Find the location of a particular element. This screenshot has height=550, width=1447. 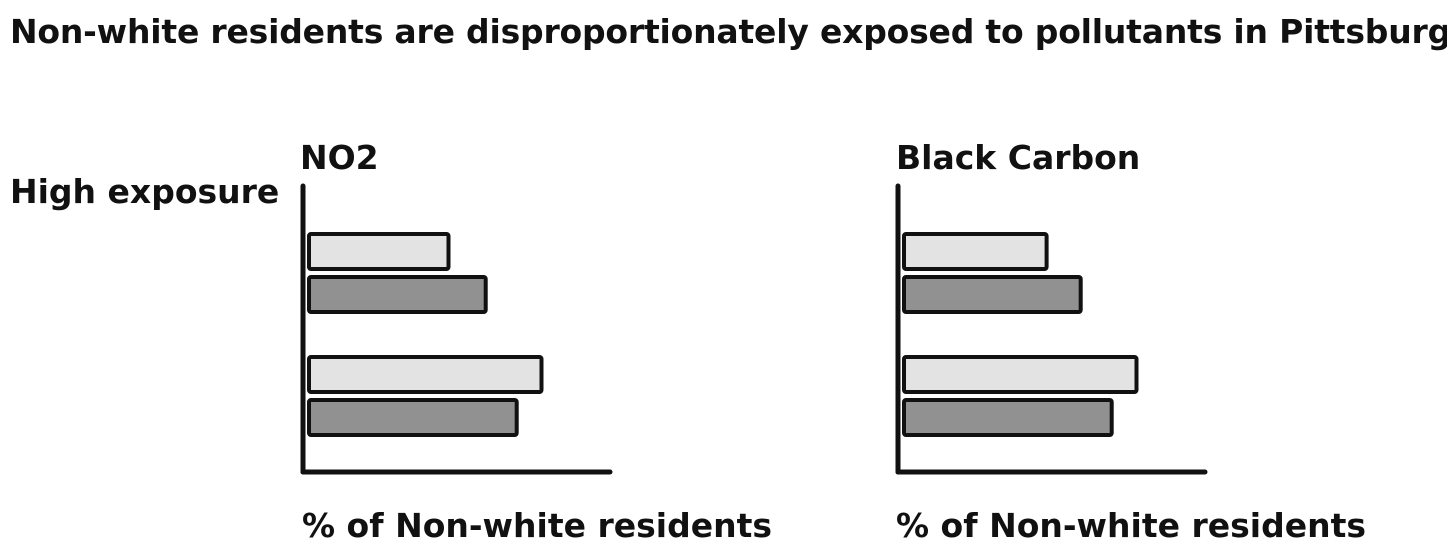

row-label-high-exposure: High exposure is located at coordinates (145, 191).